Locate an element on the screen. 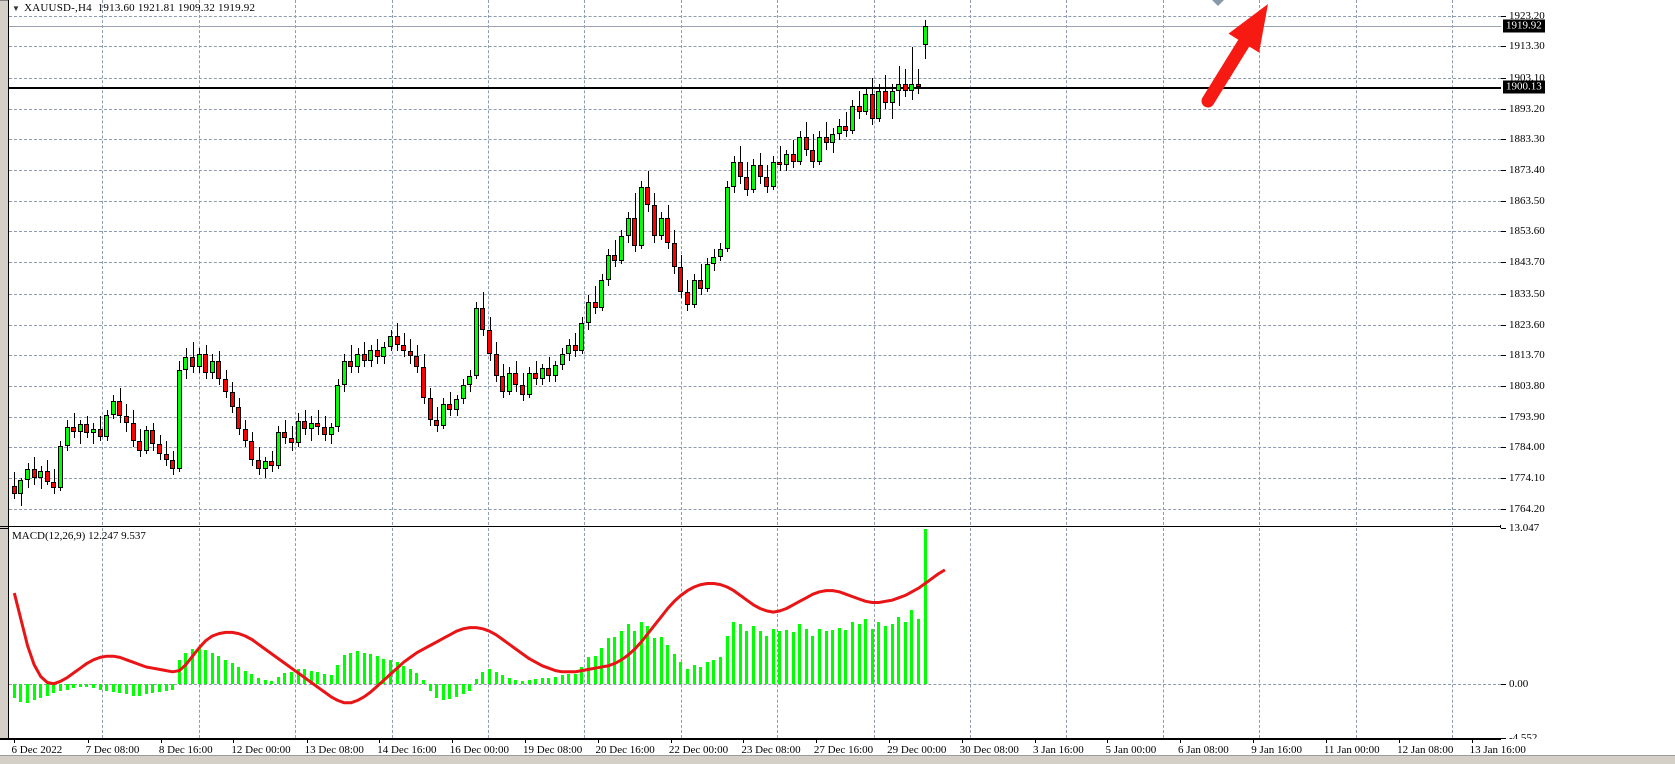 This screenshot has width=1675, height=764. macd-tick-mark is located at coordinates (1503, 528).